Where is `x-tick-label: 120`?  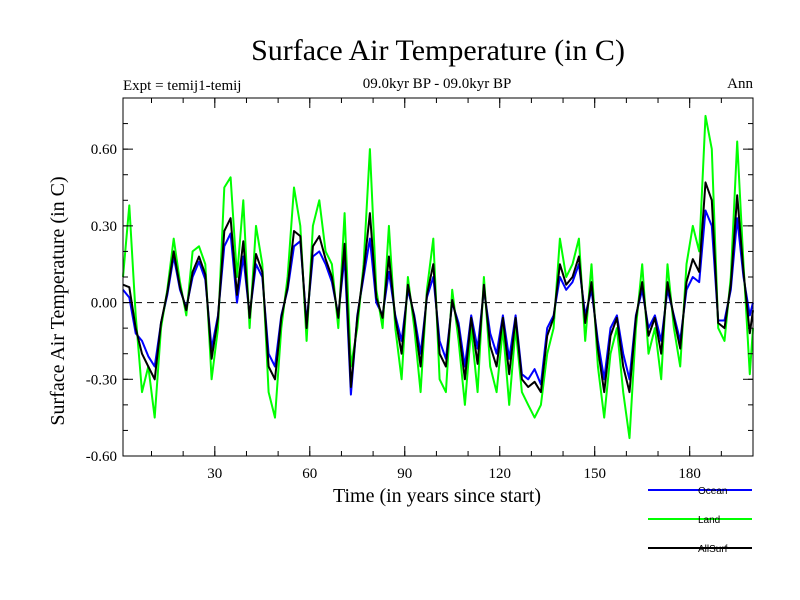
x-tick-label: 120 is located at coordinates (499, 474).